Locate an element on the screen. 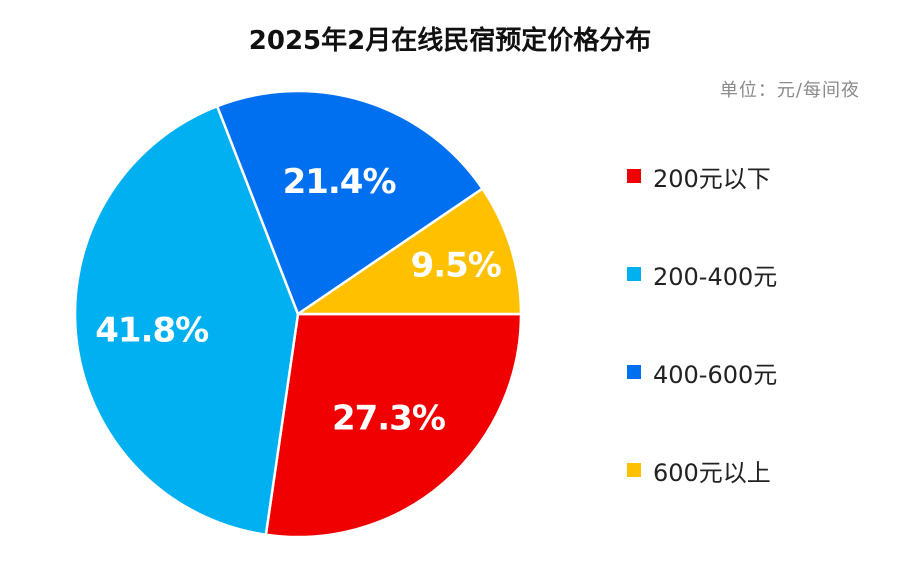  legend-label: 200元以下 is located at coordinates (712, 178).